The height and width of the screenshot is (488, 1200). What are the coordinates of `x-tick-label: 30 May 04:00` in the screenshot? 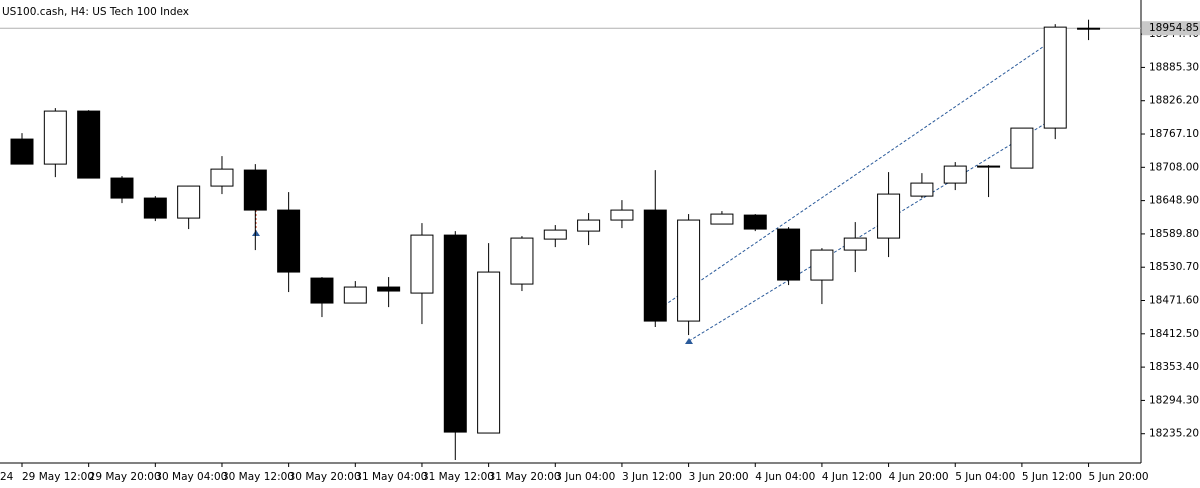 It's located at (191, 477).